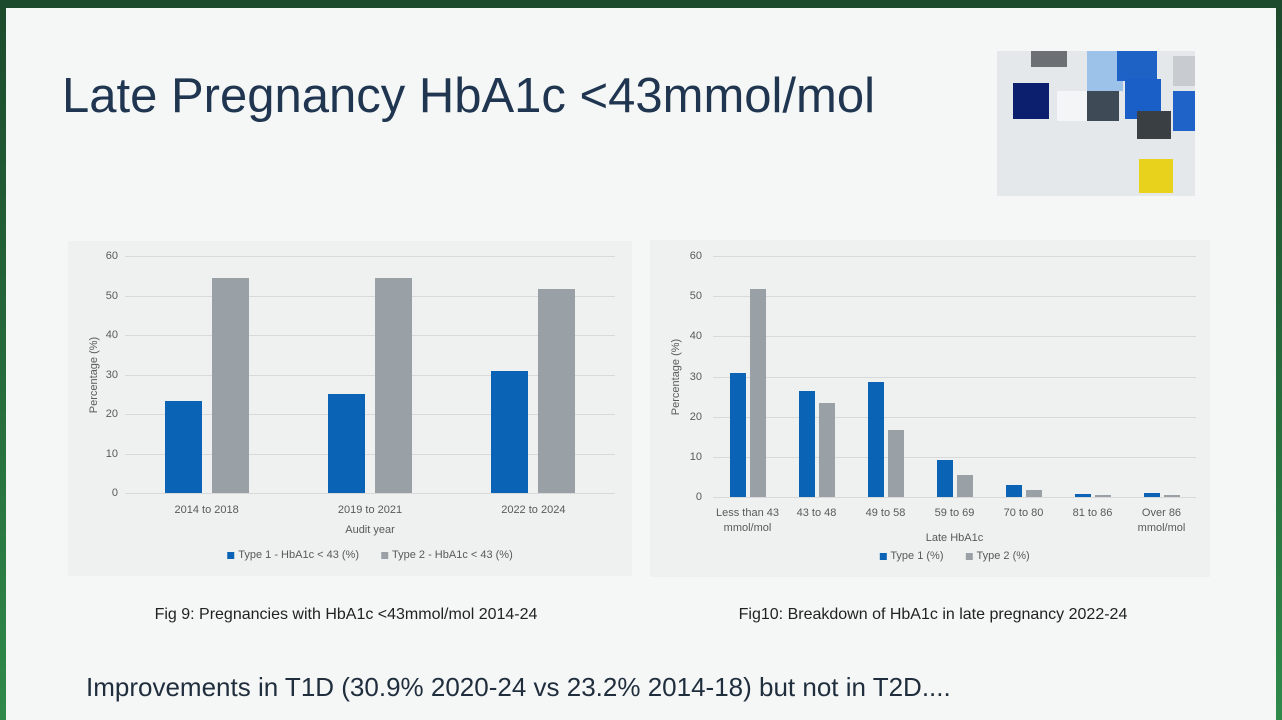 The width and height of the screenshot is (1282, 720). I want to click on legend-item: Type 2 - HbA1c < 43 (%), so click(447, 555).